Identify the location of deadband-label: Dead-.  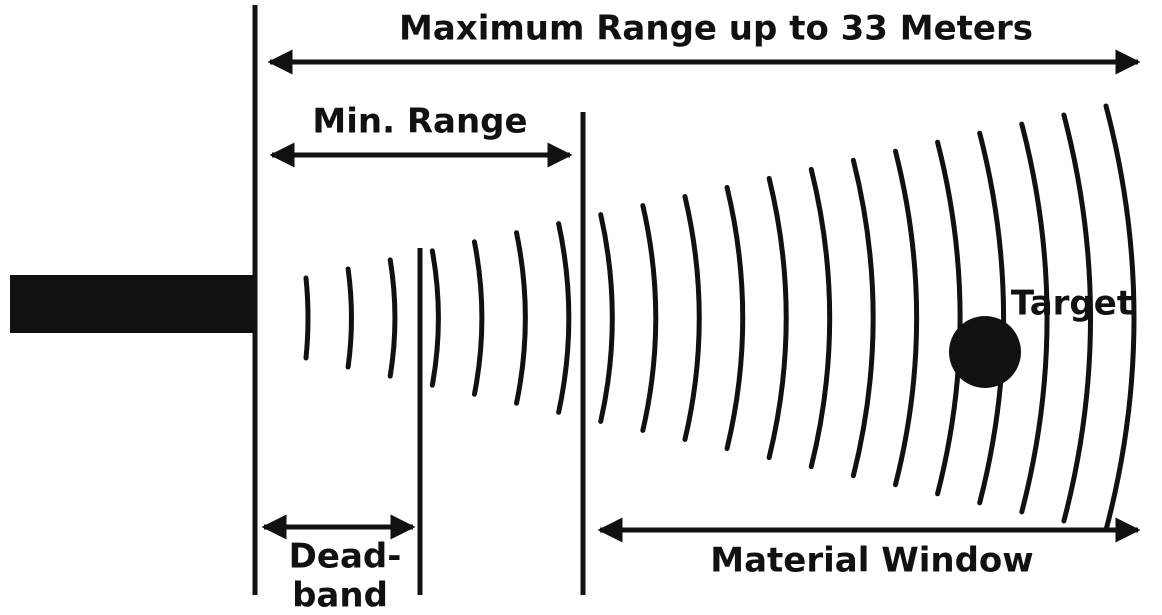
(345, 557).